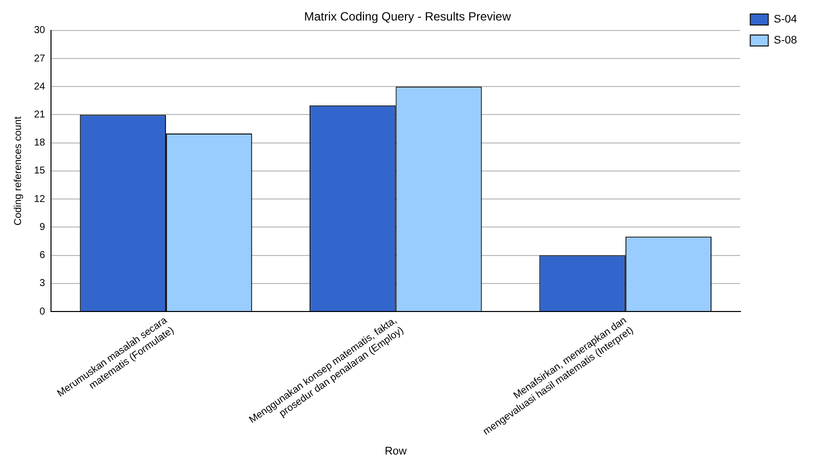  I want to click on y-tick-label: 12, so click(40, 199).